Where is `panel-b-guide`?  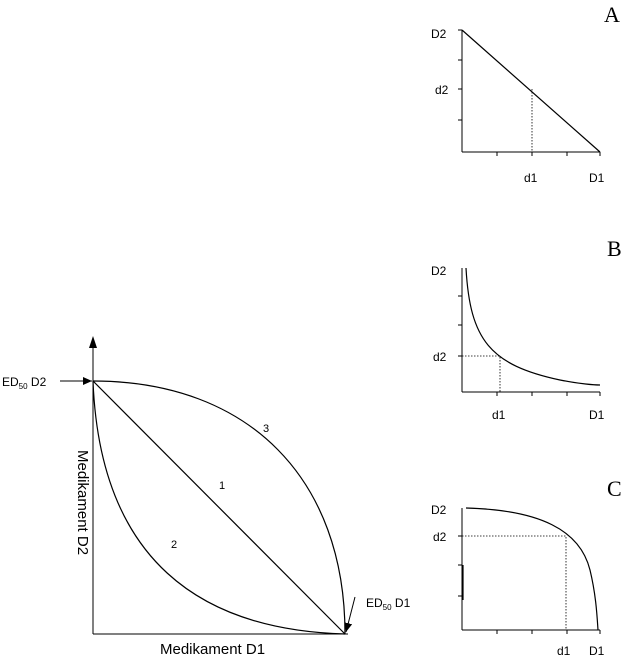 panel-b-guide is located at coordinates (481, 373).